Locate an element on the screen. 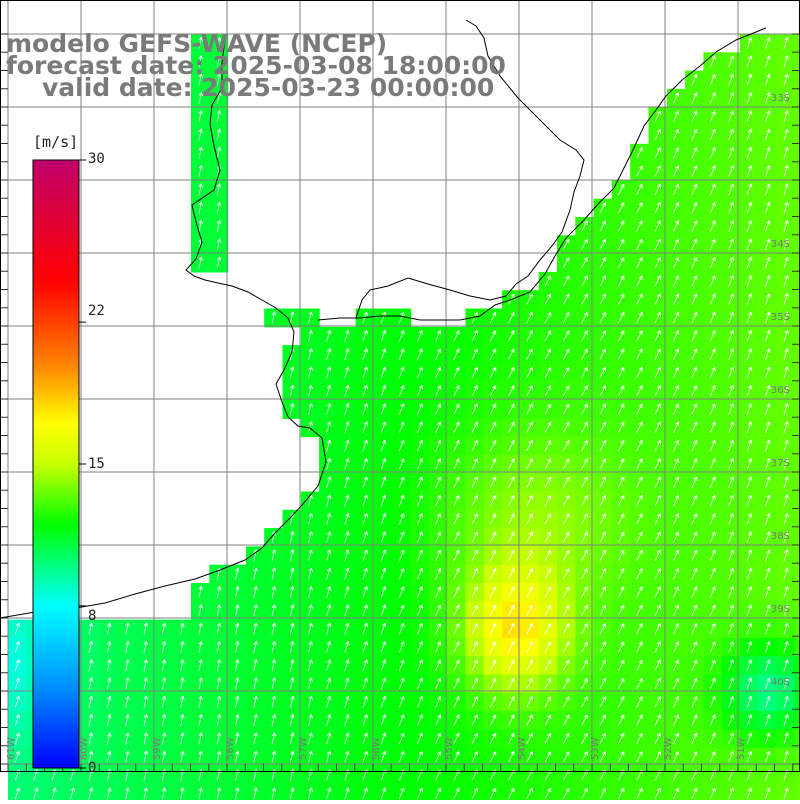 The image size is (800, 804). lon-label: 60W is located at coordinates (84, 748).